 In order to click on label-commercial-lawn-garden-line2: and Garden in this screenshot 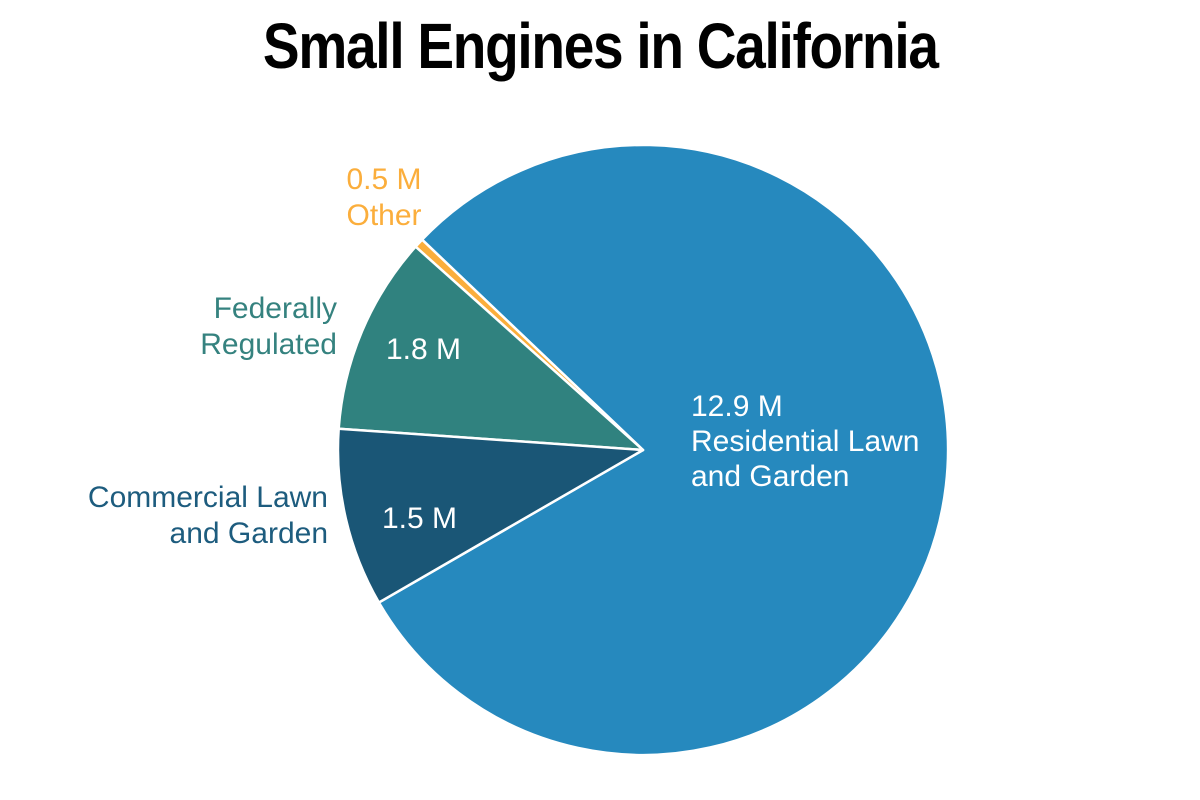, I will do `click(248, 533)`.